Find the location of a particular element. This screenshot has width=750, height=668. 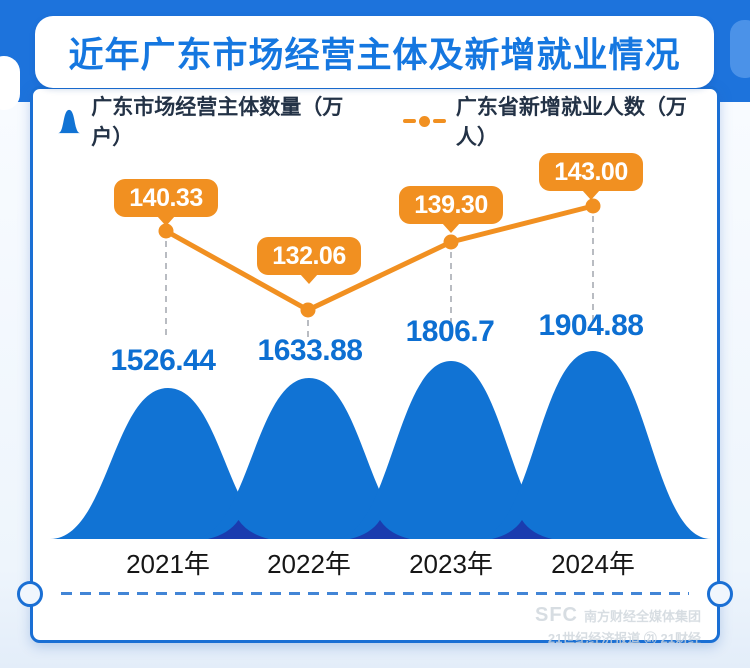

dash-dot-line-icon is located at coordinates (424, 121).